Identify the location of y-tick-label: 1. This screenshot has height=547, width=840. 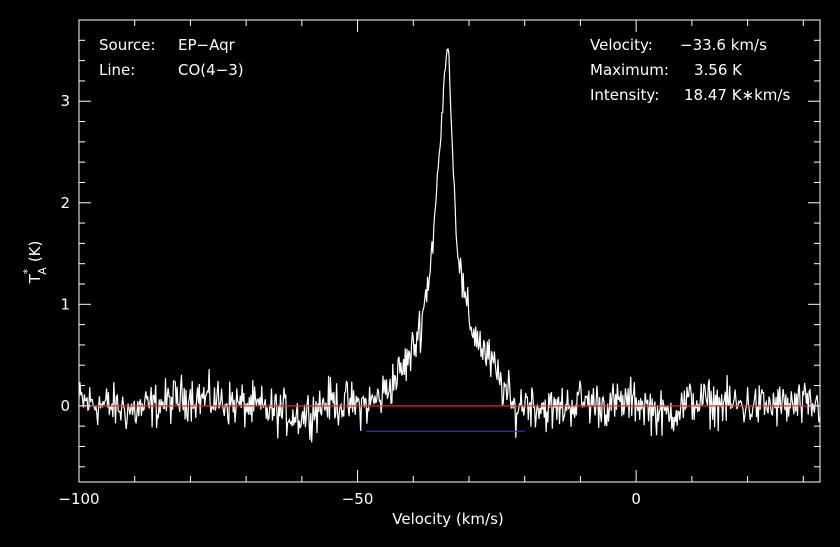
(65, 304).